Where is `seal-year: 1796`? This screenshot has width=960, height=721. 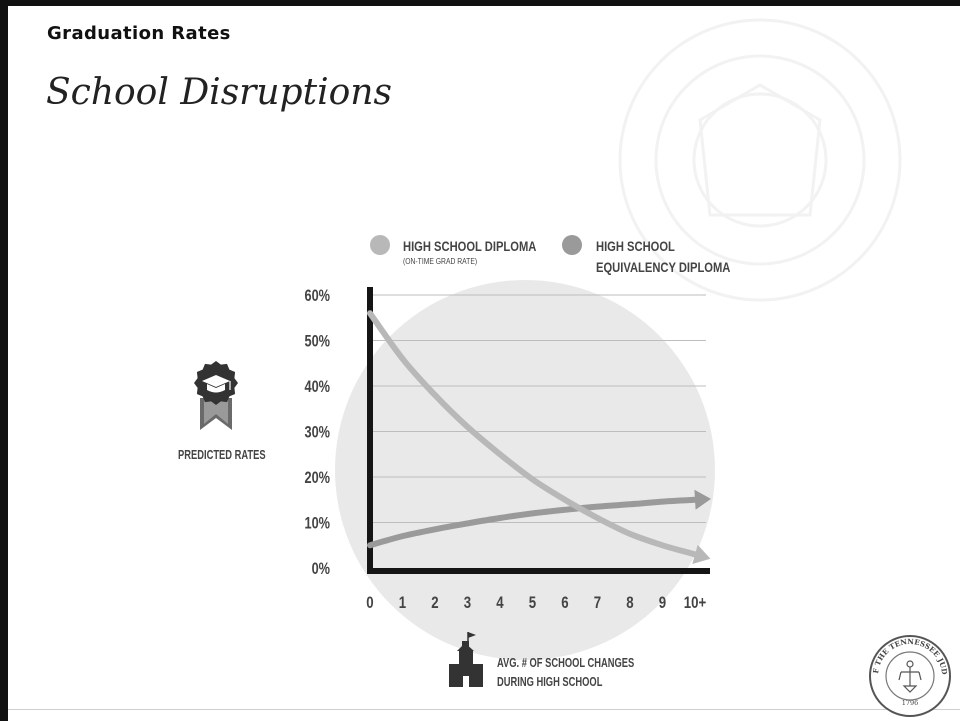 seal-year: 1796 is located at coordinates (910, 703).